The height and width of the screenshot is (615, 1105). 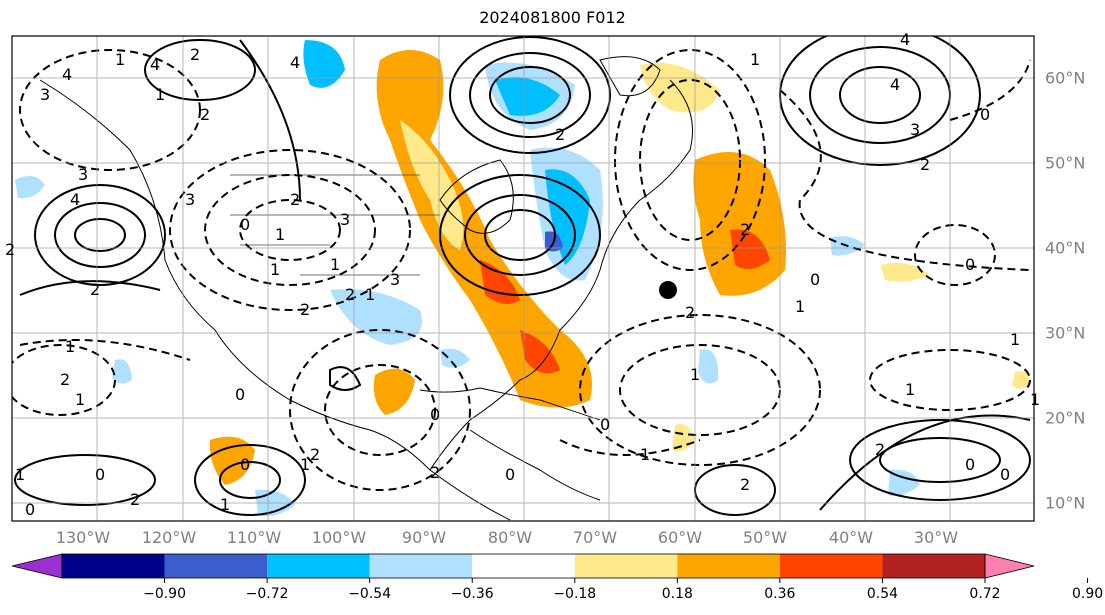 I want to click on colorbar-tick-label: −0.72, so click(x=267, y=594).